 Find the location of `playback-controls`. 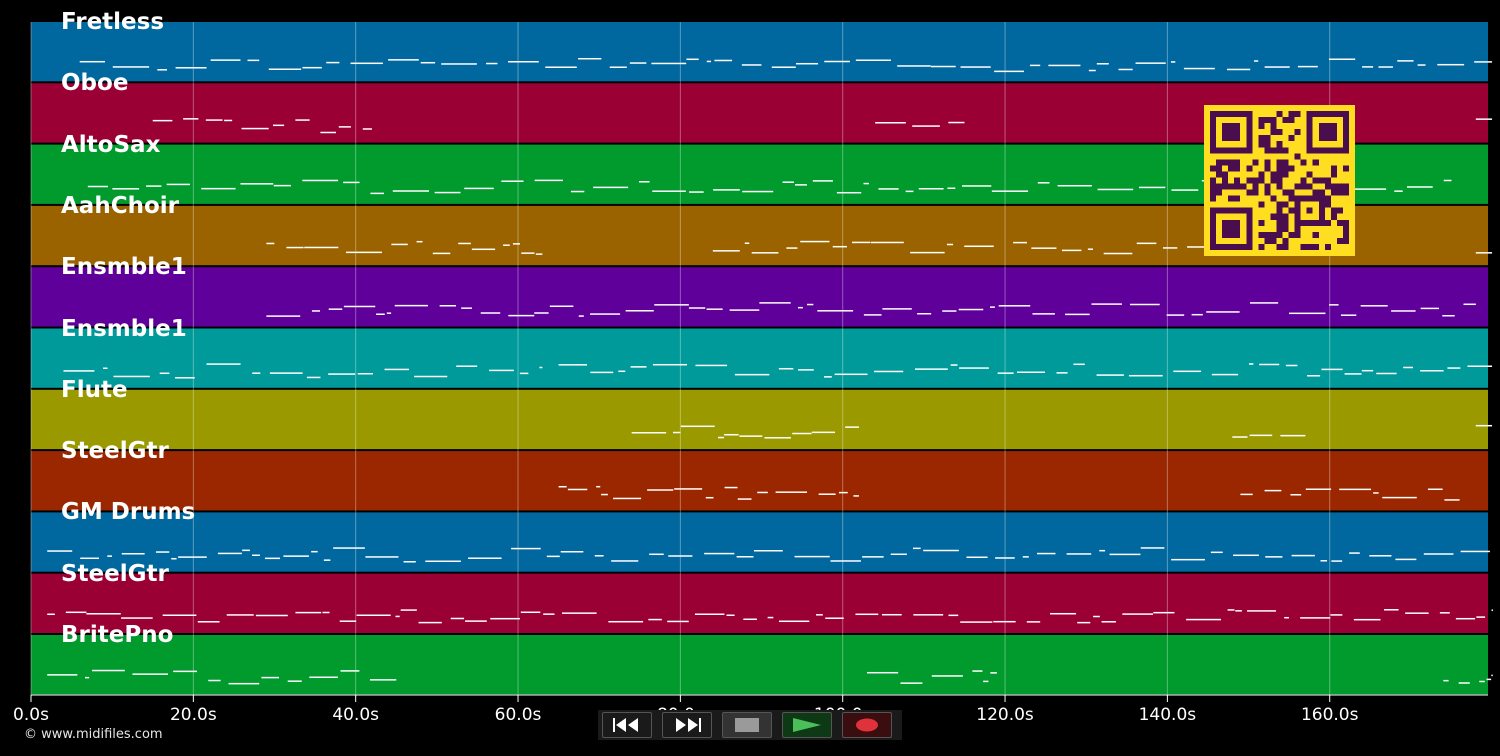

playback-controls is located at coordinates (750, 725).